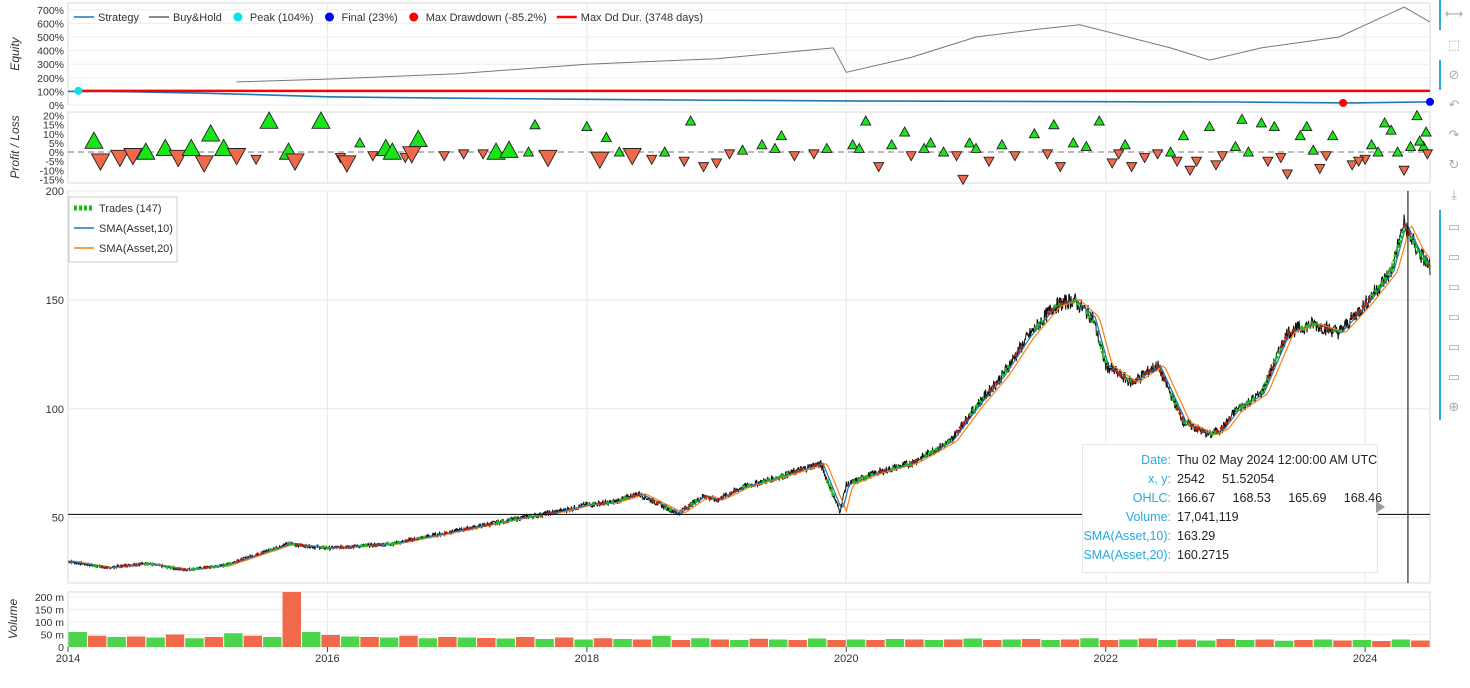 The height and width of the screenshot is (688, 1470). What do you see at coordinates (15, 53) in the screenshot?
I see `equity-axis-label: Equity` at bounding box center [15, 53].